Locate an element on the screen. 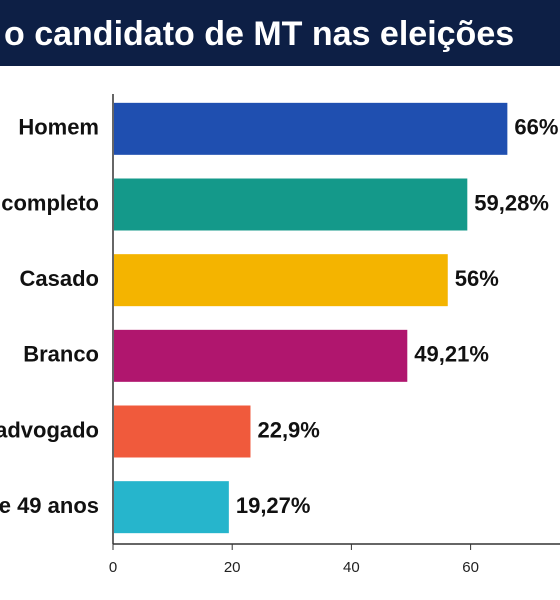 The image size is (560, 600). x-tick-label: 0 is located at coordinates (113, 567).